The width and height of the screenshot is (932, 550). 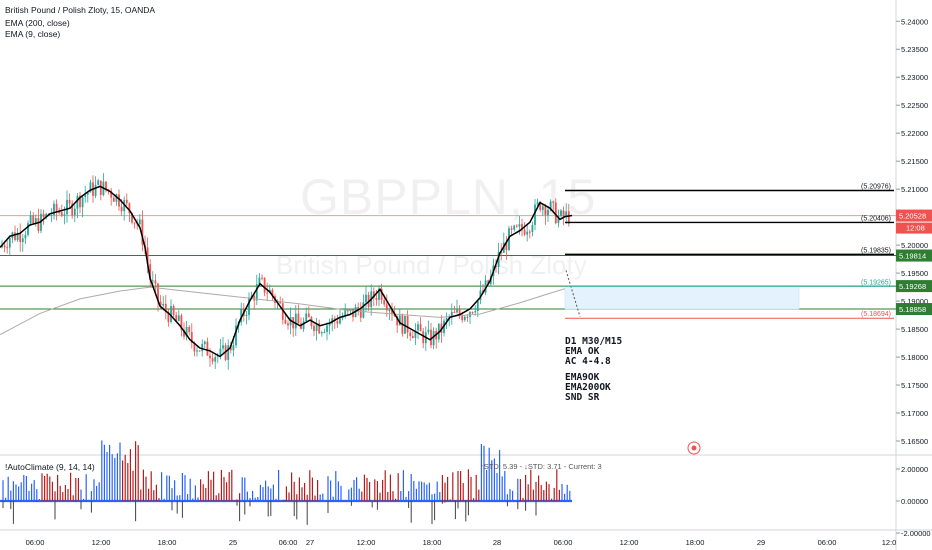 What do you see at coordinates (35, 542) in the screenshot?
I see `time-tick-label: 06:00` at bounding box center [35, 542].